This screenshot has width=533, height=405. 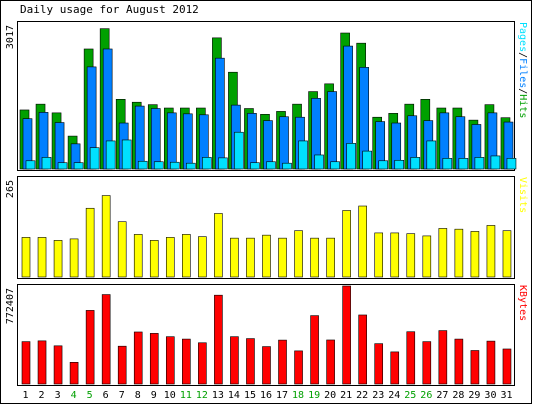 What do you see at coordinates (10, 189) in the screenshot?
I see `y-max-label-visits: 265` at bounding box center [10, 189].